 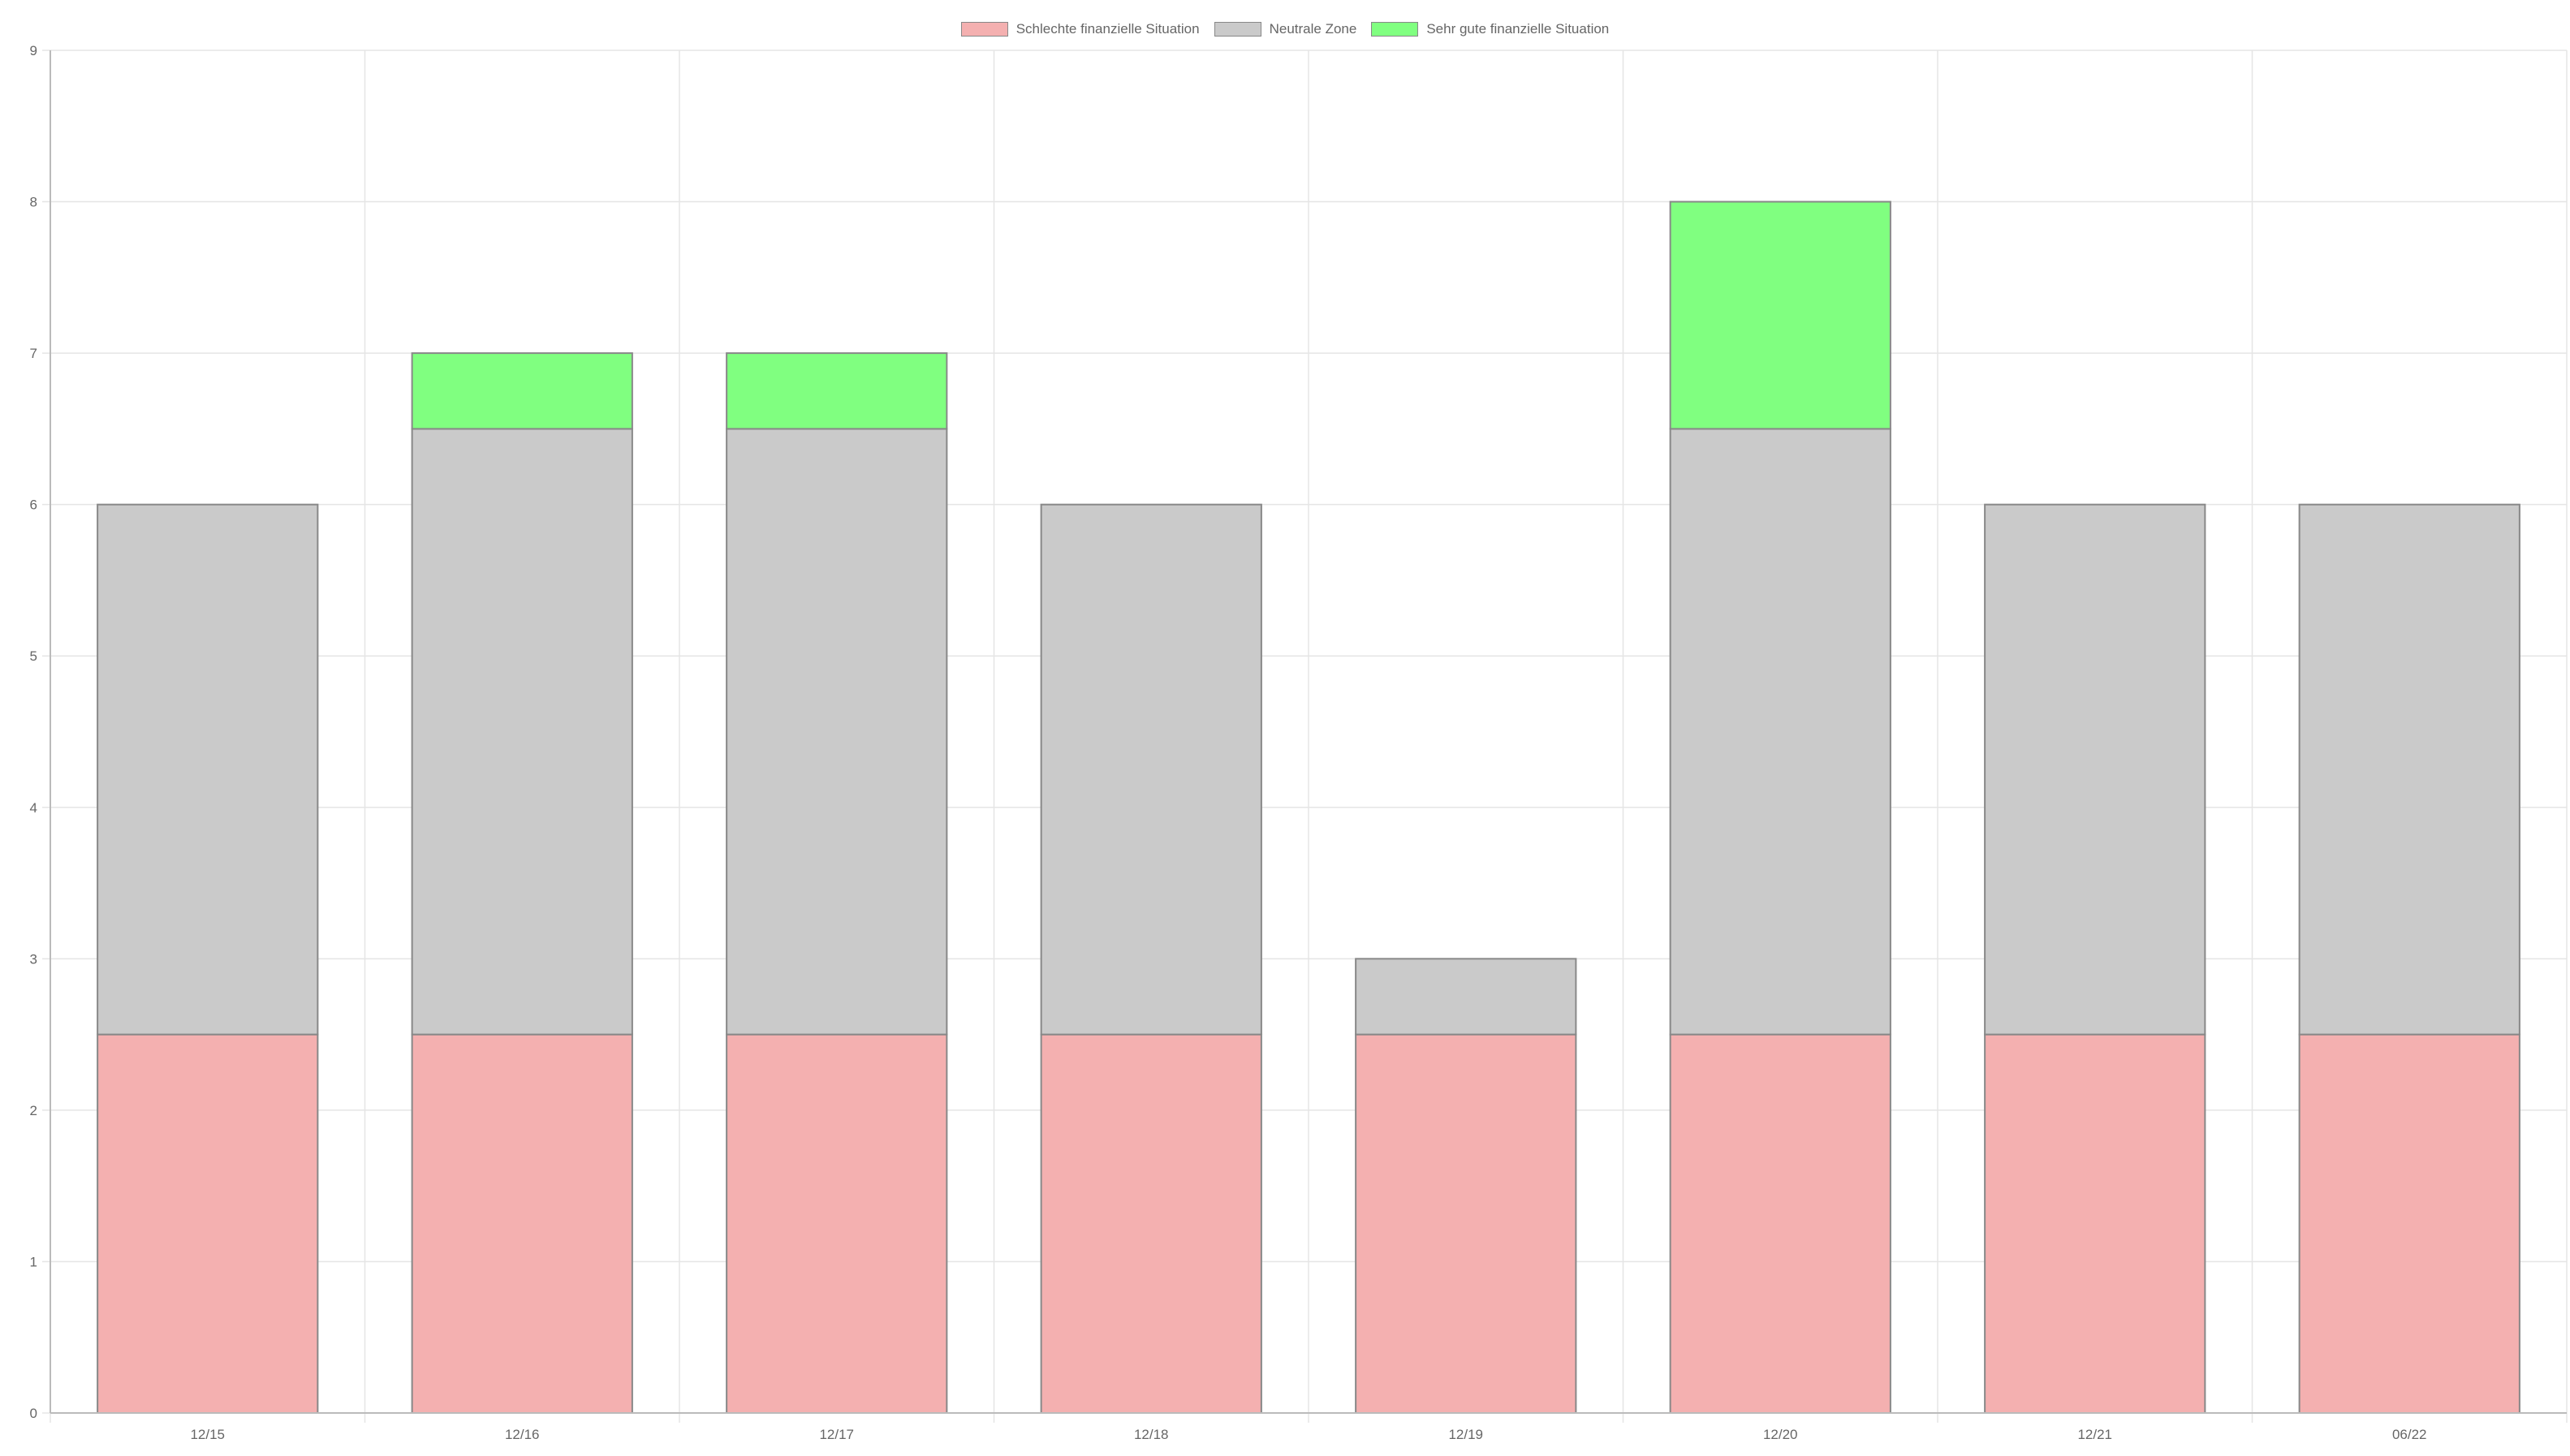 What do you see at coordinates (34, 51) in the screenshot?
I see `y-tick-label: 9` at bounding box center [34, 51].